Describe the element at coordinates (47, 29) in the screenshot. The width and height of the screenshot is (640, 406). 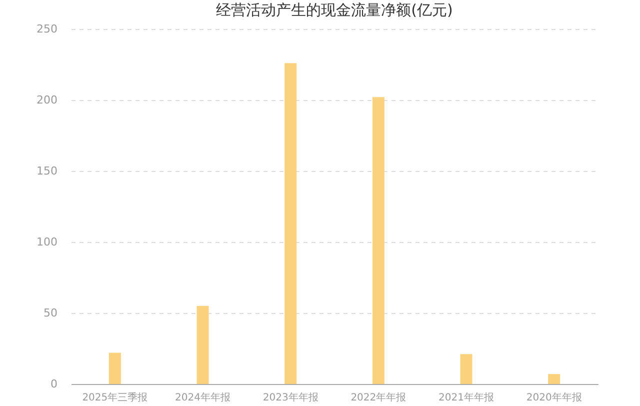
I see `y-tick-label: 250` at that location.